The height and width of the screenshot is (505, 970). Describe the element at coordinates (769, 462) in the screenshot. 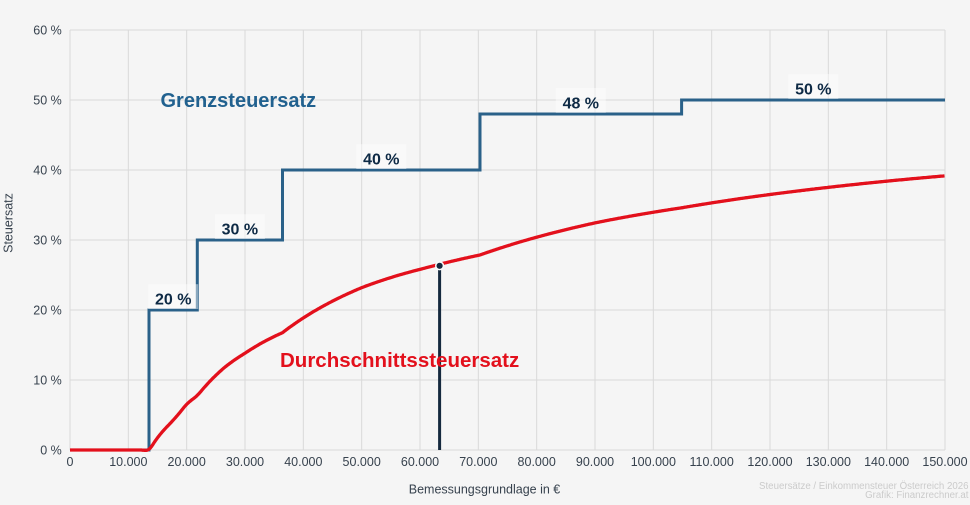

I see `svg-text: 120.000` at that location.